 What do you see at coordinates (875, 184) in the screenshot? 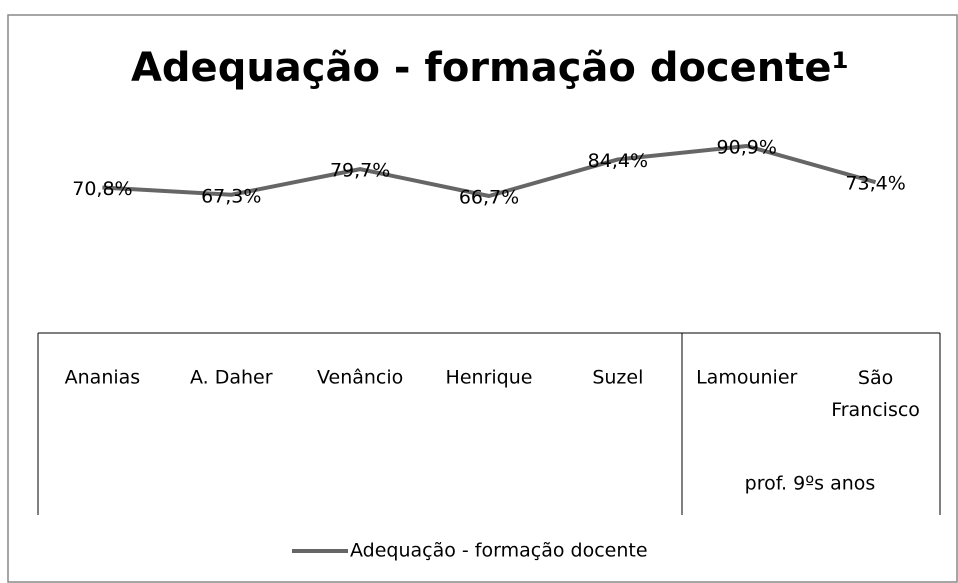
I see `data-label: 73,4%` at bounding box center [875, 184].